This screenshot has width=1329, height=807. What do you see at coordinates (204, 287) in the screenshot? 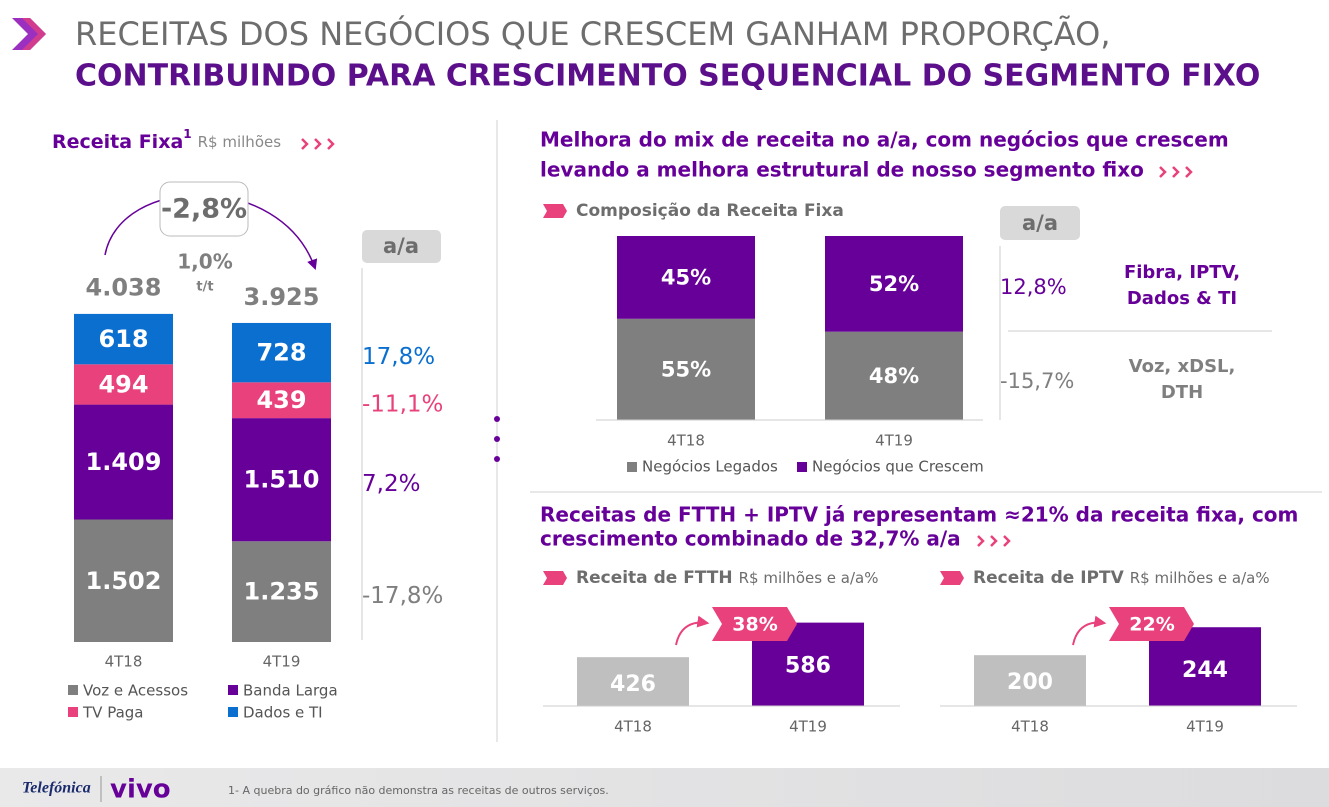
I see `qoq-period: t/t` at bounding box center [204, 287].